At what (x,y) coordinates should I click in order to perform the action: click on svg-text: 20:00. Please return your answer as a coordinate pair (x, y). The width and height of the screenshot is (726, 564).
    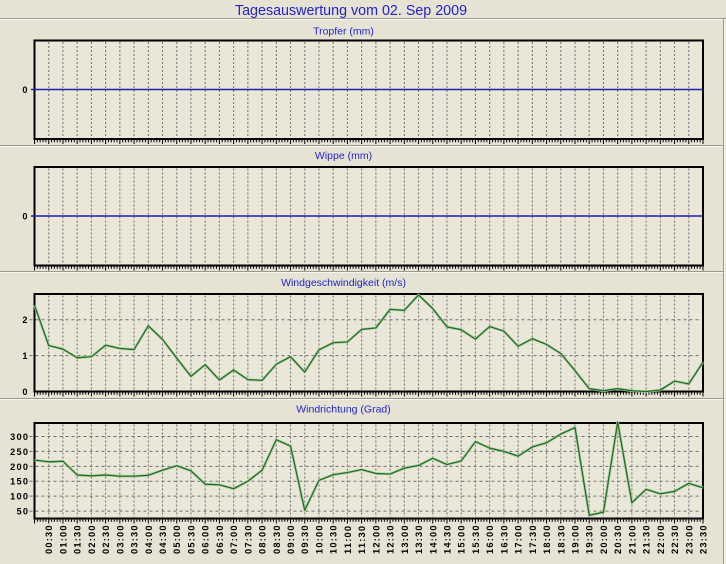
    Looking at the image, I should click on (604, 539).